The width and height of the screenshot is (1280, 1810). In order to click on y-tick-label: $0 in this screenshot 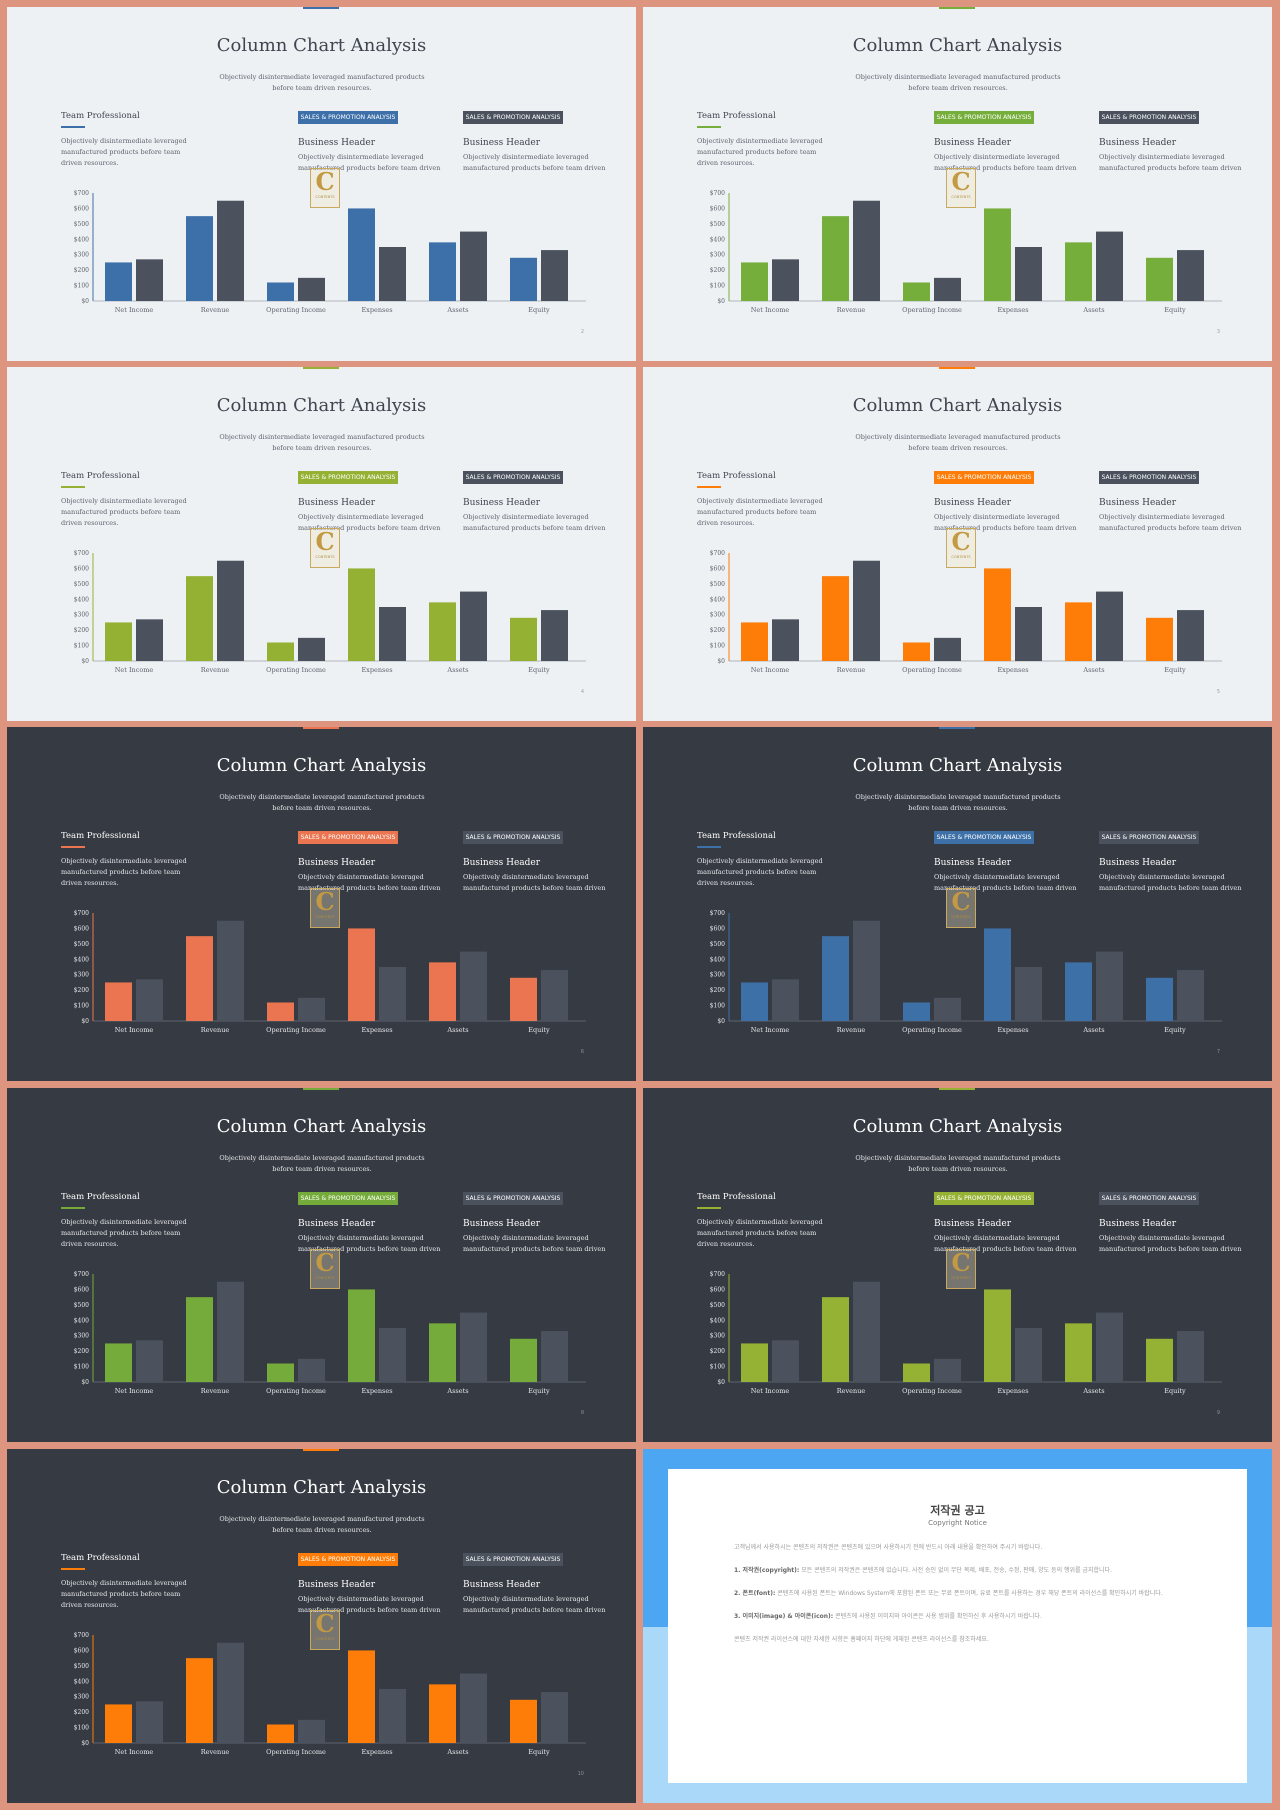, I will do `click(721, 1021)`.